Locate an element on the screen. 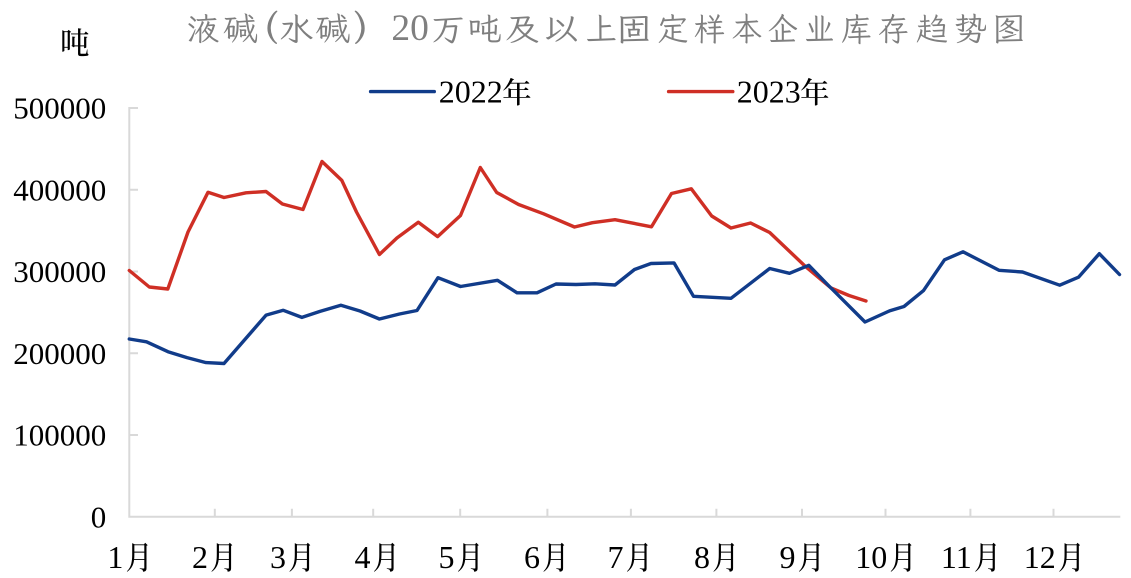 The image size is (1131, 578). svg-text: 20 is located at coordinates (410, 28).